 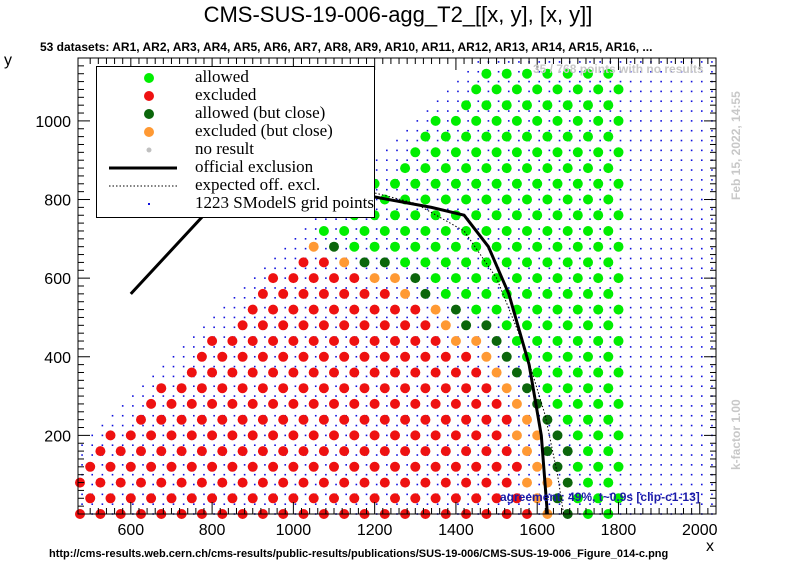 What do you see at coordinates (260, 112) in the screenshot?
I see `legend-label: allowed (but close)` at bounding box center [260, 112].